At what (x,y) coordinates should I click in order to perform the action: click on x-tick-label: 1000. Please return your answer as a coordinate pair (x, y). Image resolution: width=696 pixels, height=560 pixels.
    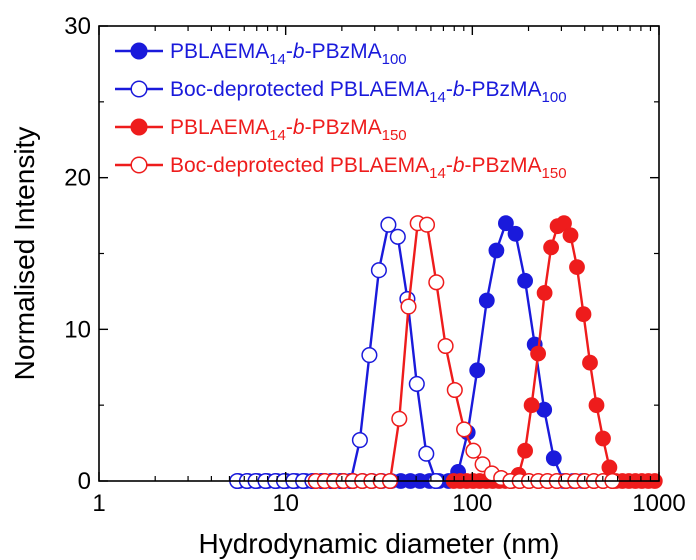
    Looking at the image, I should click on (658, 503).